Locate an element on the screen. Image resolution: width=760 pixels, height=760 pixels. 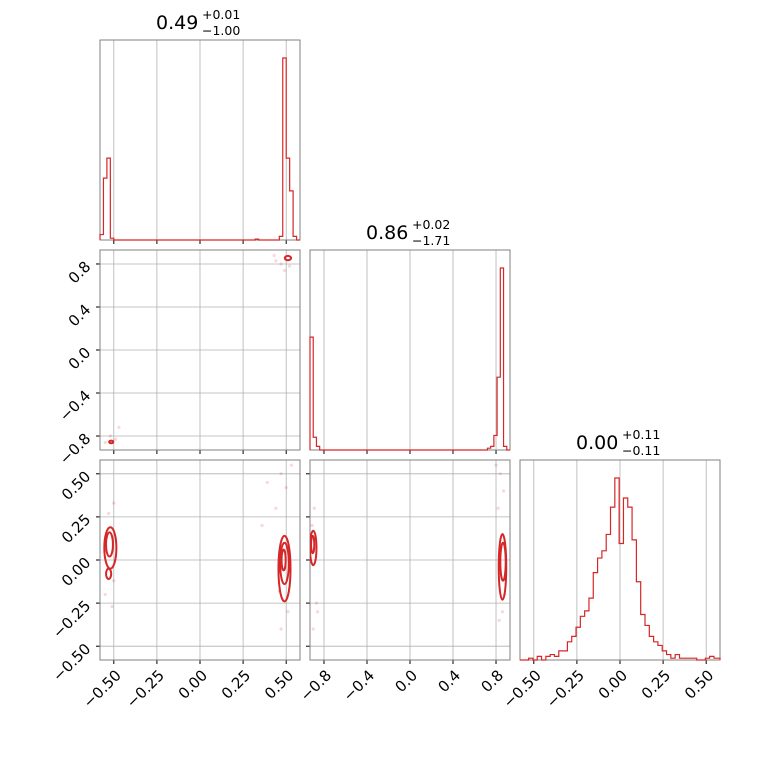
title-upper-error: +0.02 is located at coordinates (431, 224).